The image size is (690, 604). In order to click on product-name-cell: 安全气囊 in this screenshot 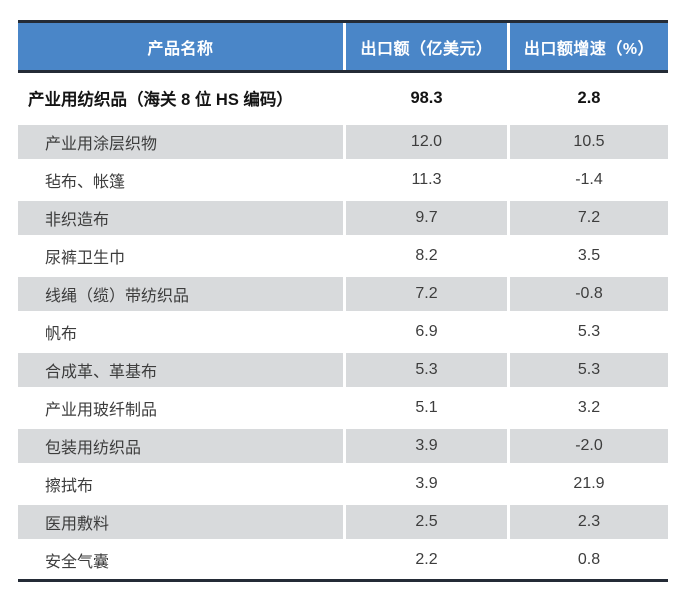, I will do `click(77, 562)`.